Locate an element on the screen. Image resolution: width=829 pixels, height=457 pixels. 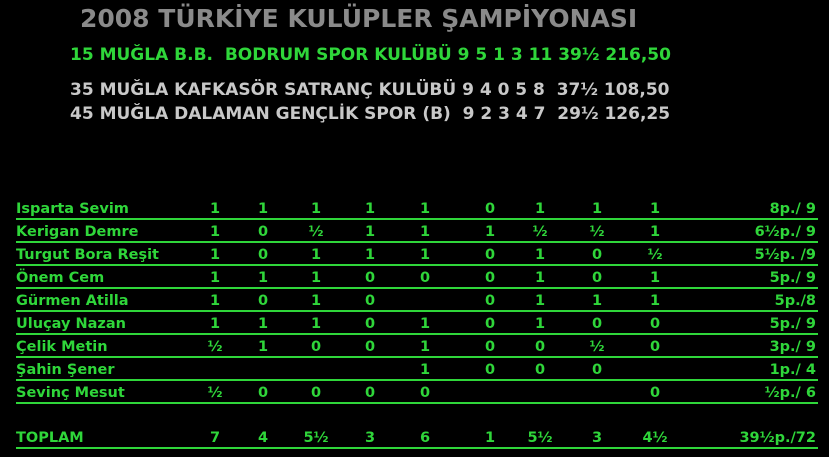
player-name: Sevinç Mesut is located at coordinates (70, 393).